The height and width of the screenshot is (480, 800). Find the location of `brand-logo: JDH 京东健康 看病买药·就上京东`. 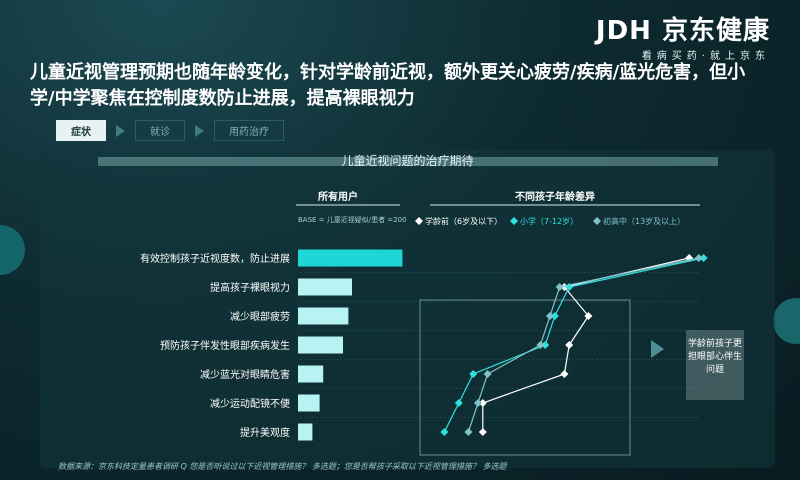

brand-logo: JDH 京东健康 看病买药·就上京东 is located at coordinates (683, 36).